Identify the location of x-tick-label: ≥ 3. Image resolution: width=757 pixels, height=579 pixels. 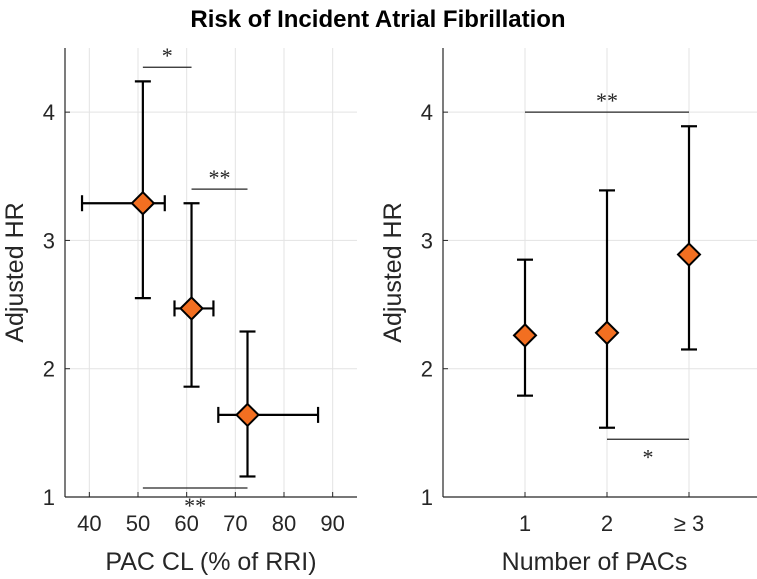
(689, 523).